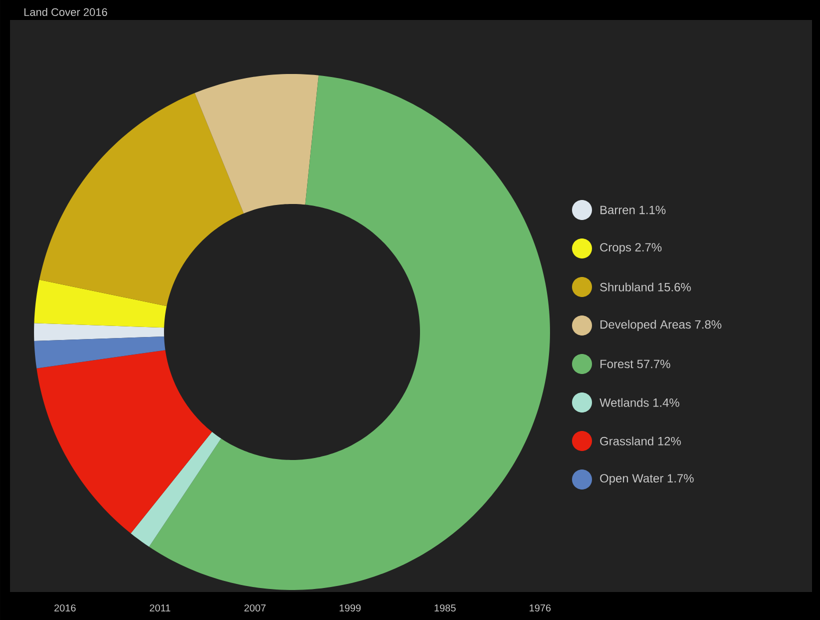 Image resolution: width=820 pixels, height=620 pixels. I want to click on text: 1999, so click(350, 608).